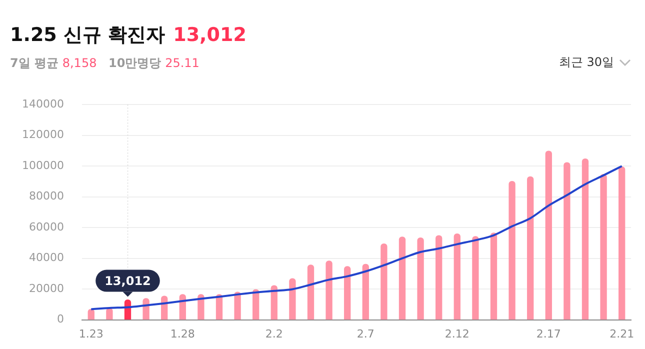  What do you see at coordinates (34, 63) in the screenshot?
I see `text: 7일 평균` at bounding box center [34, 63].